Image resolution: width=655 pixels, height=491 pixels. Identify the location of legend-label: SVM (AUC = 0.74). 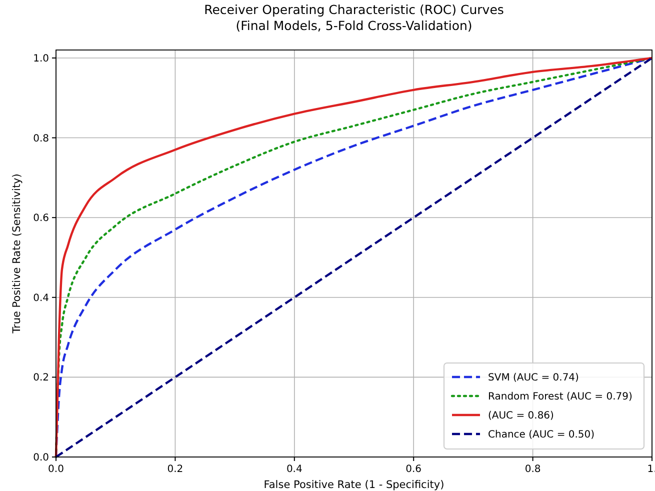
(534, 378).